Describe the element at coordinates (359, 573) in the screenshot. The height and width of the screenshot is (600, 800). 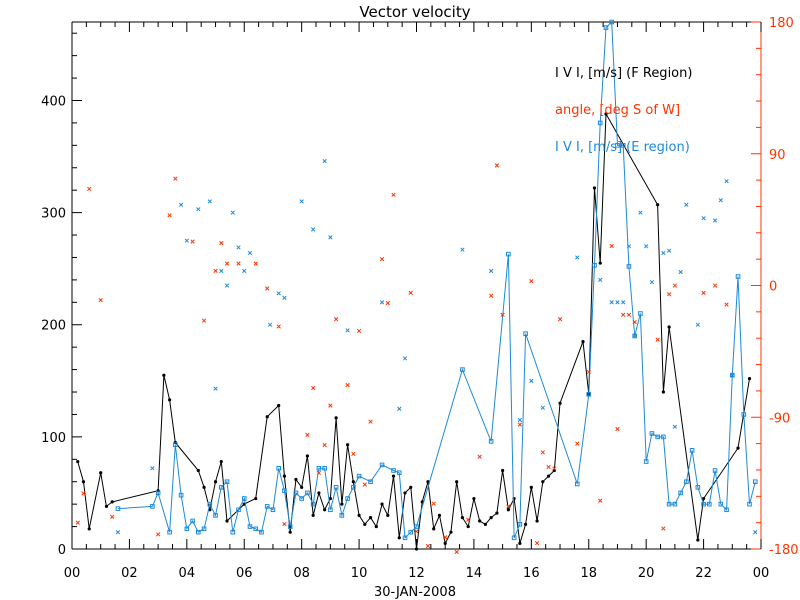
I see `x-tick-label: 10` at that location.